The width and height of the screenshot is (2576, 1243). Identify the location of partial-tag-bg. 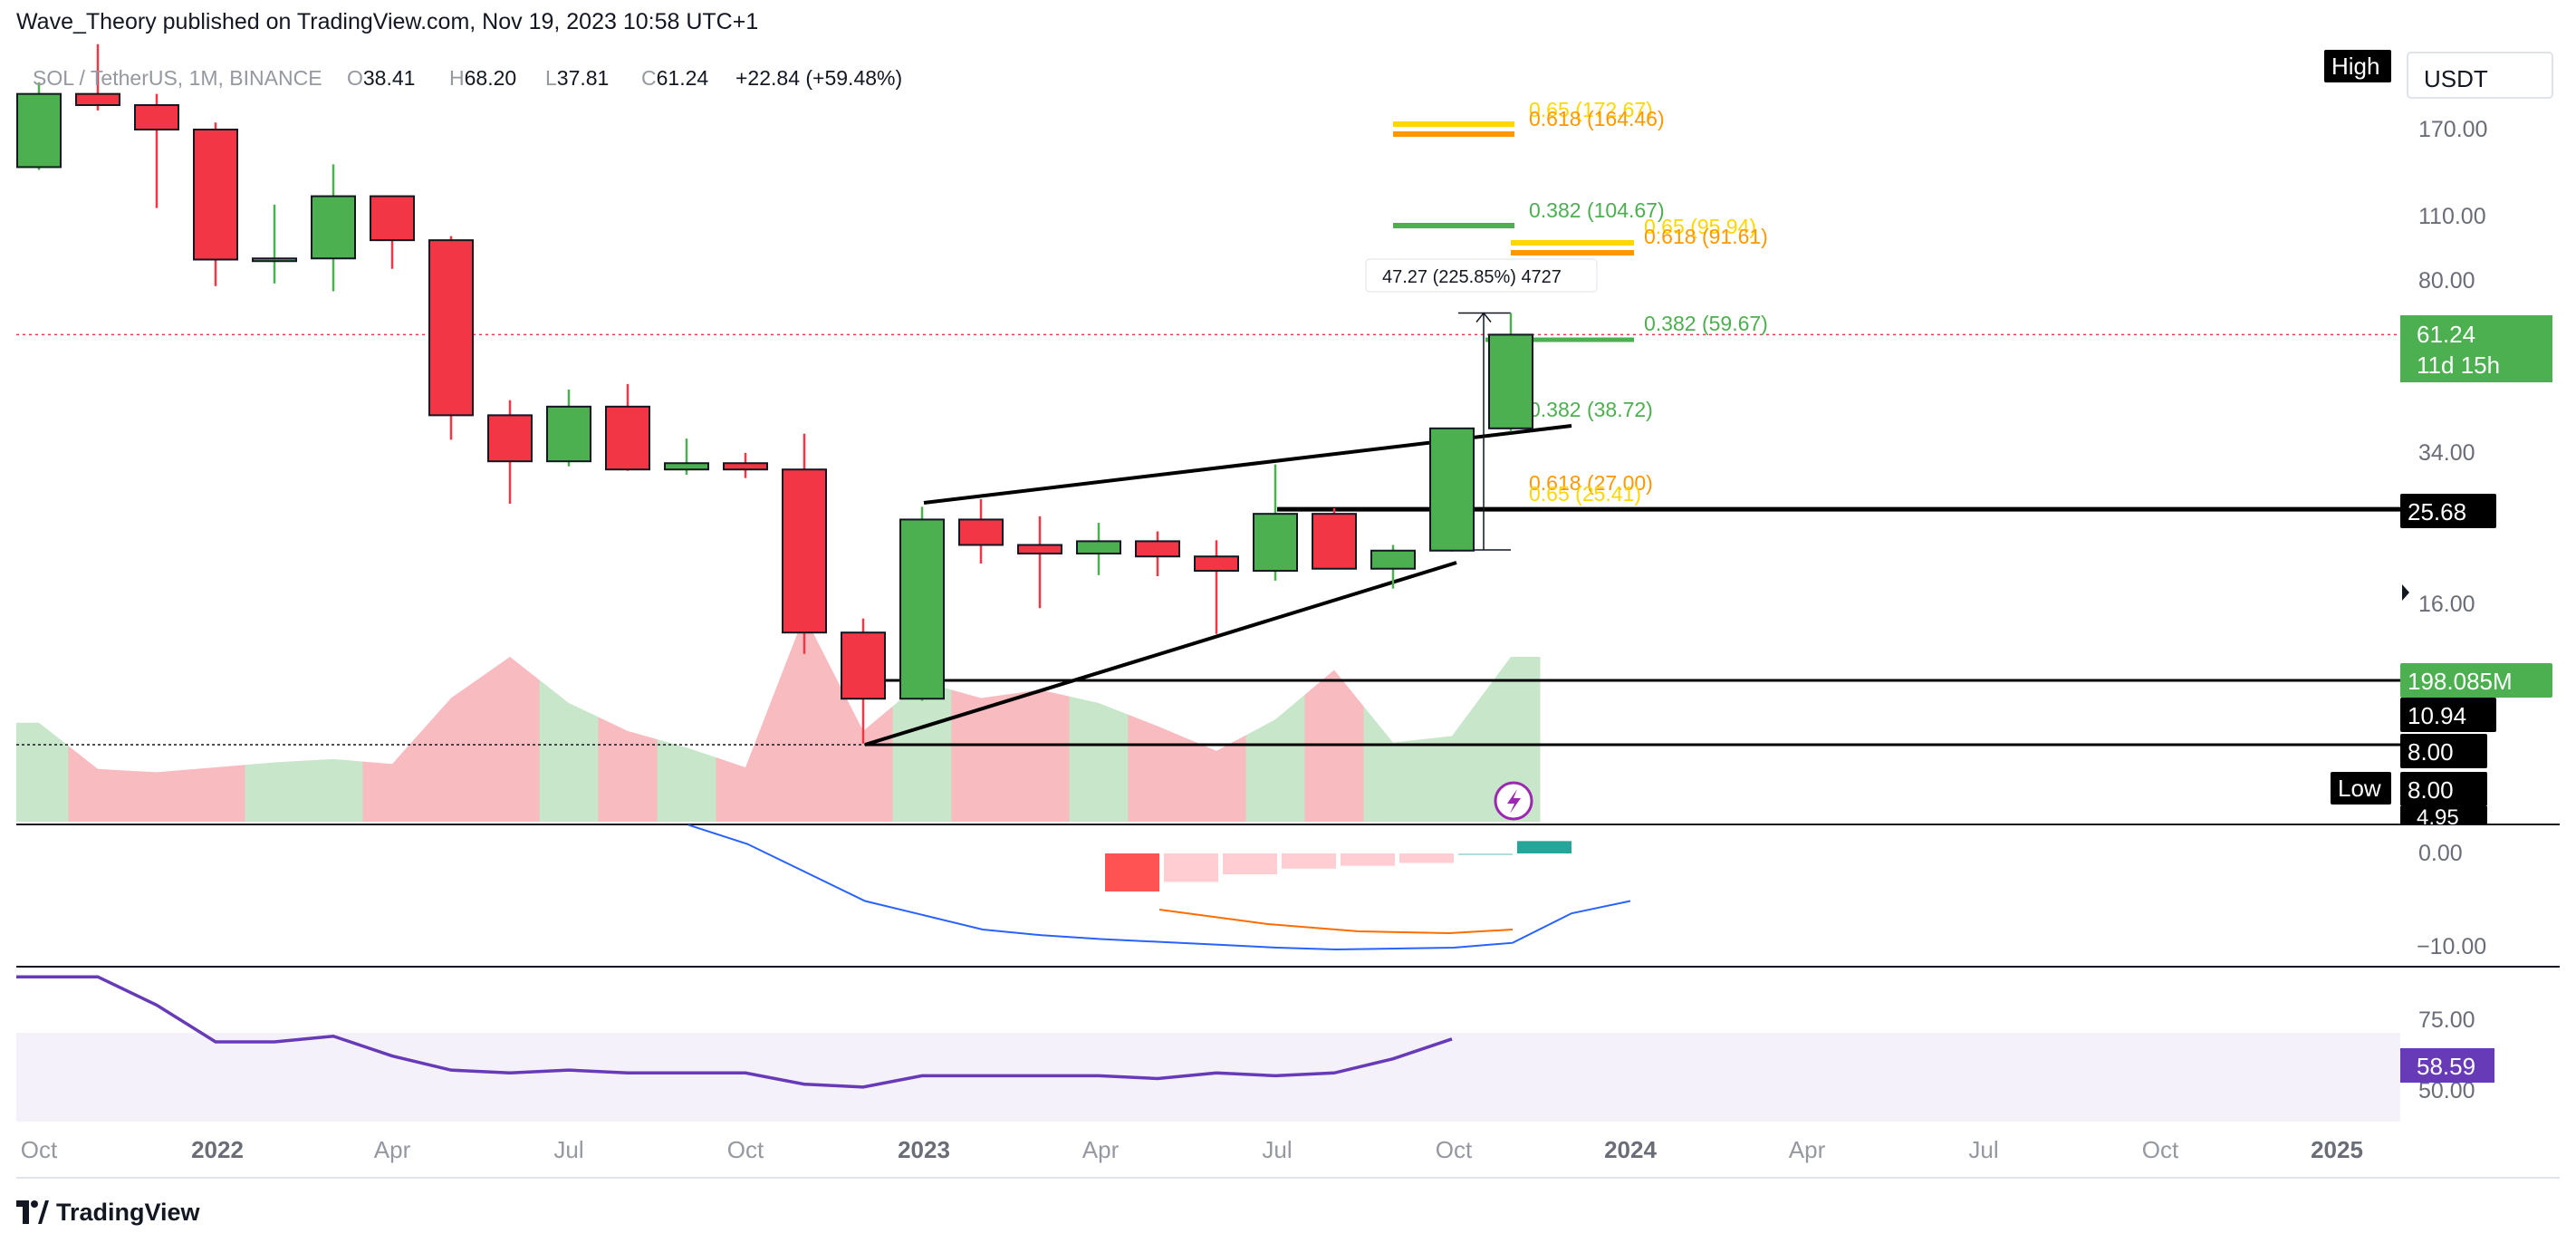
(2443, 815).